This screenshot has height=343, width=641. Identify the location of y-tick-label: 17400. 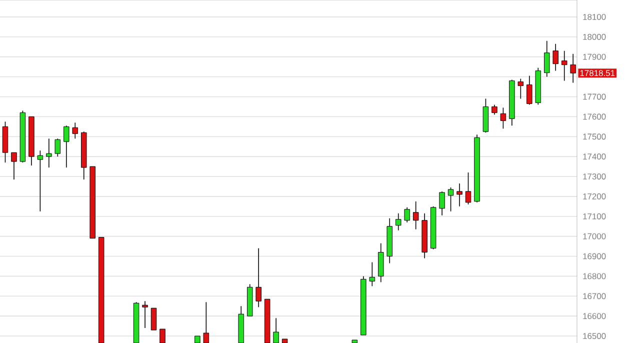
(594, 157).